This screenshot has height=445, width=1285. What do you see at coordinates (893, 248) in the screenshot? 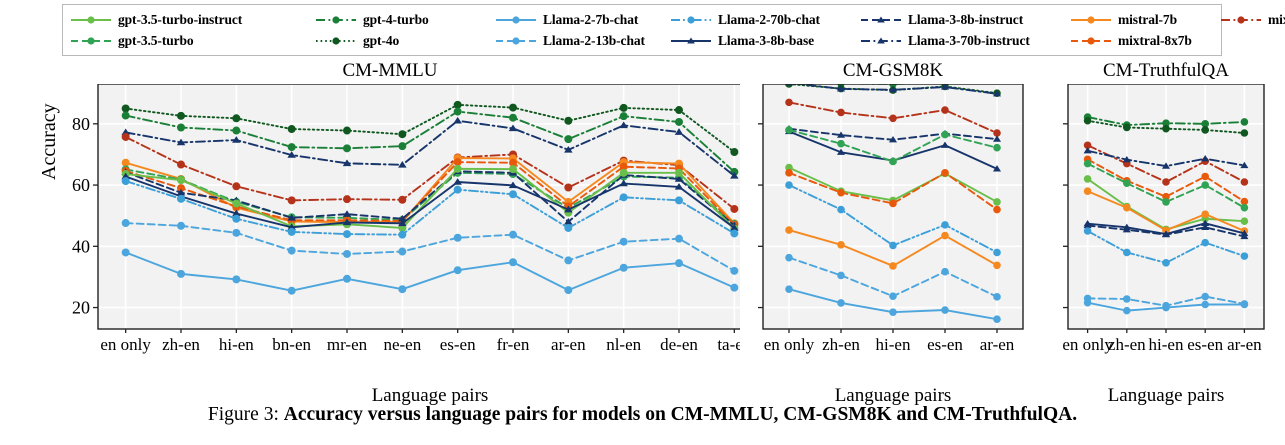
I see `series-mistral-7b` at bounding box center [893, 248].